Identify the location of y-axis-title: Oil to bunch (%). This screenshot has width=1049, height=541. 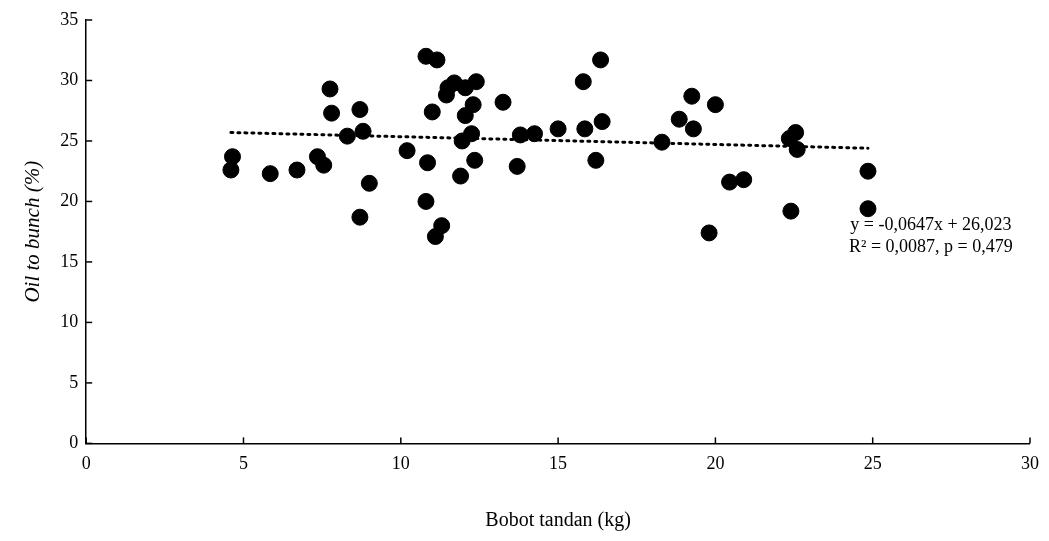
(32, 231).